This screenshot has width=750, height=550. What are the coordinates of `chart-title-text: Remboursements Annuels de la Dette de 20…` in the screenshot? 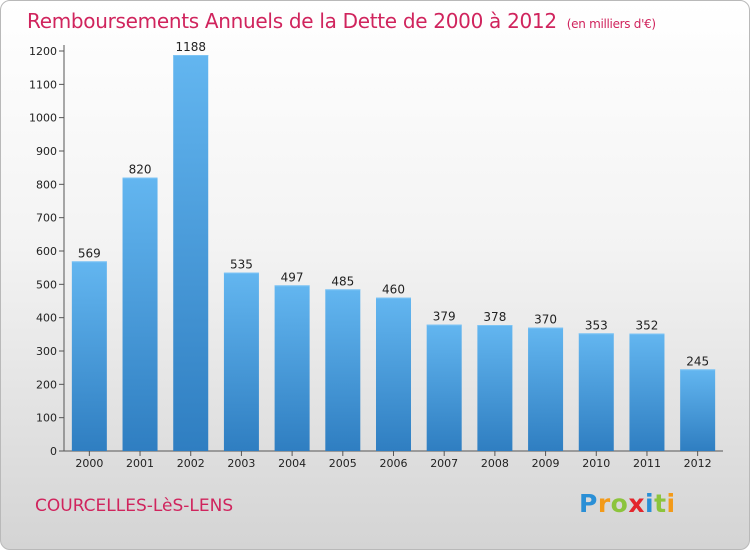 It's located at (292, 21).